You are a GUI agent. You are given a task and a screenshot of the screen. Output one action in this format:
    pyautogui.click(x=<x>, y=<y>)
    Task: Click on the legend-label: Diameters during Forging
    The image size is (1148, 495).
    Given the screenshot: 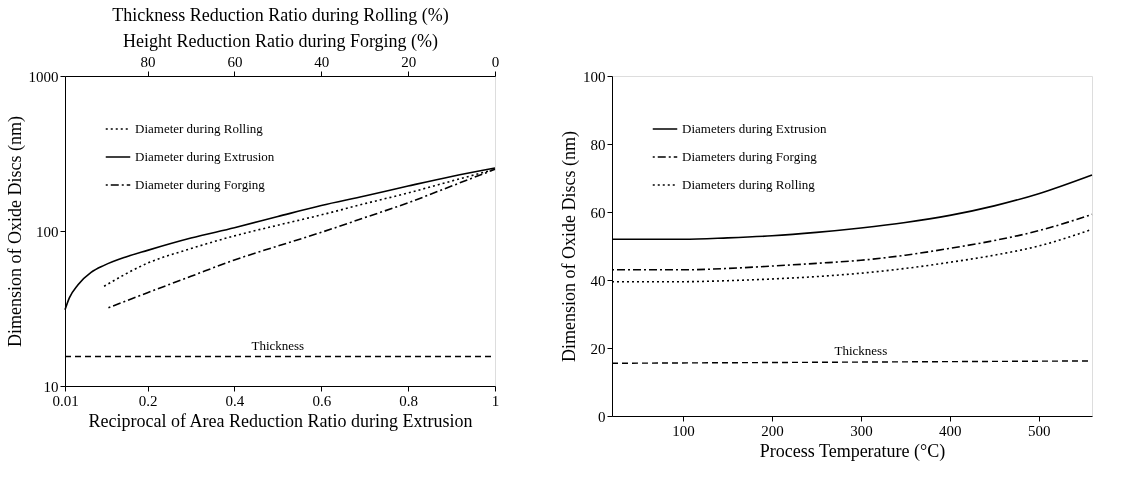 What is the action you would take?
    pyautogui.click(x=750, y=156)
    